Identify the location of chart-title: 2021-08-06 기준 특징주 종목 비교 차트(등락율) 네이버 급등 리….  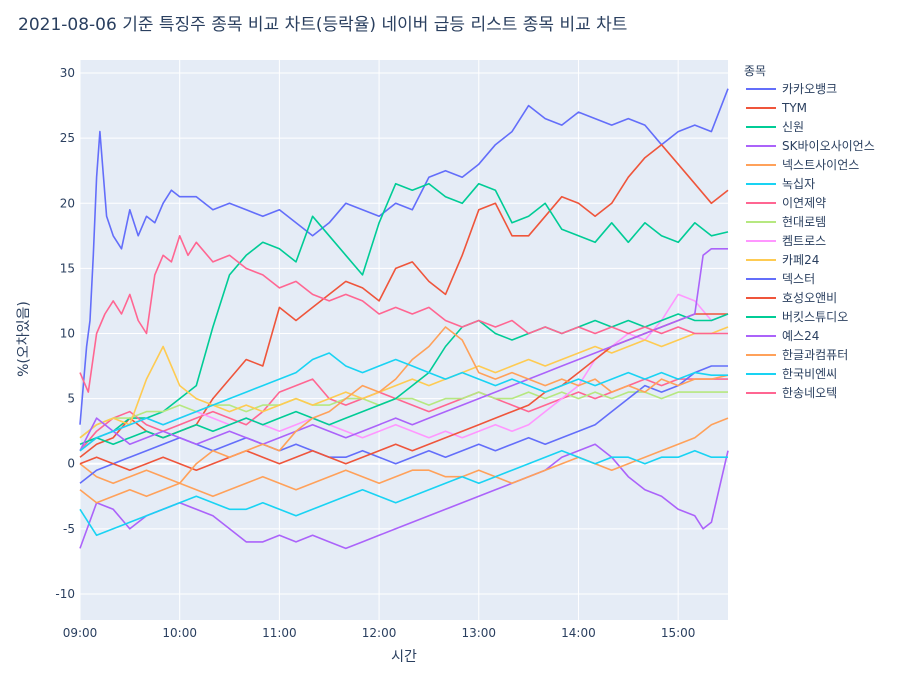
(322, 25).